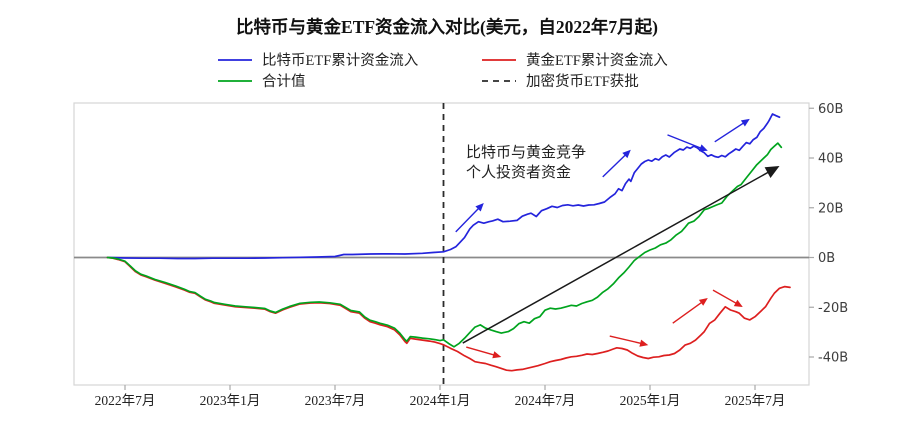 The image size is (900, 441). I want to click on x-tick-label: 2022年7月, so click(125, 400).